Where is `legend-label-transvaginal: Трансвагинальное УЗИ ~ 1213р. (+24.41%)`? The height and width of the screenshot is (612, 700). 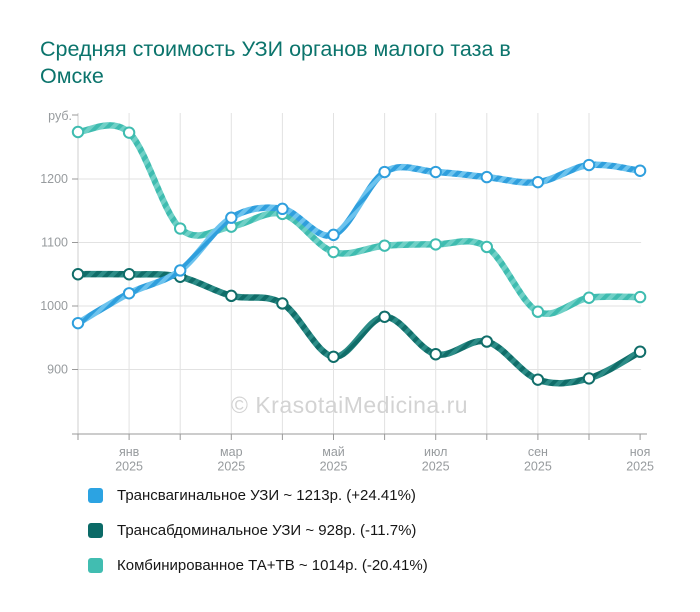
legend-label-transvaginal: Трансвагинальное УЗИ ~ 1213р. (+24.41%) is located at coordinates (266, 495).